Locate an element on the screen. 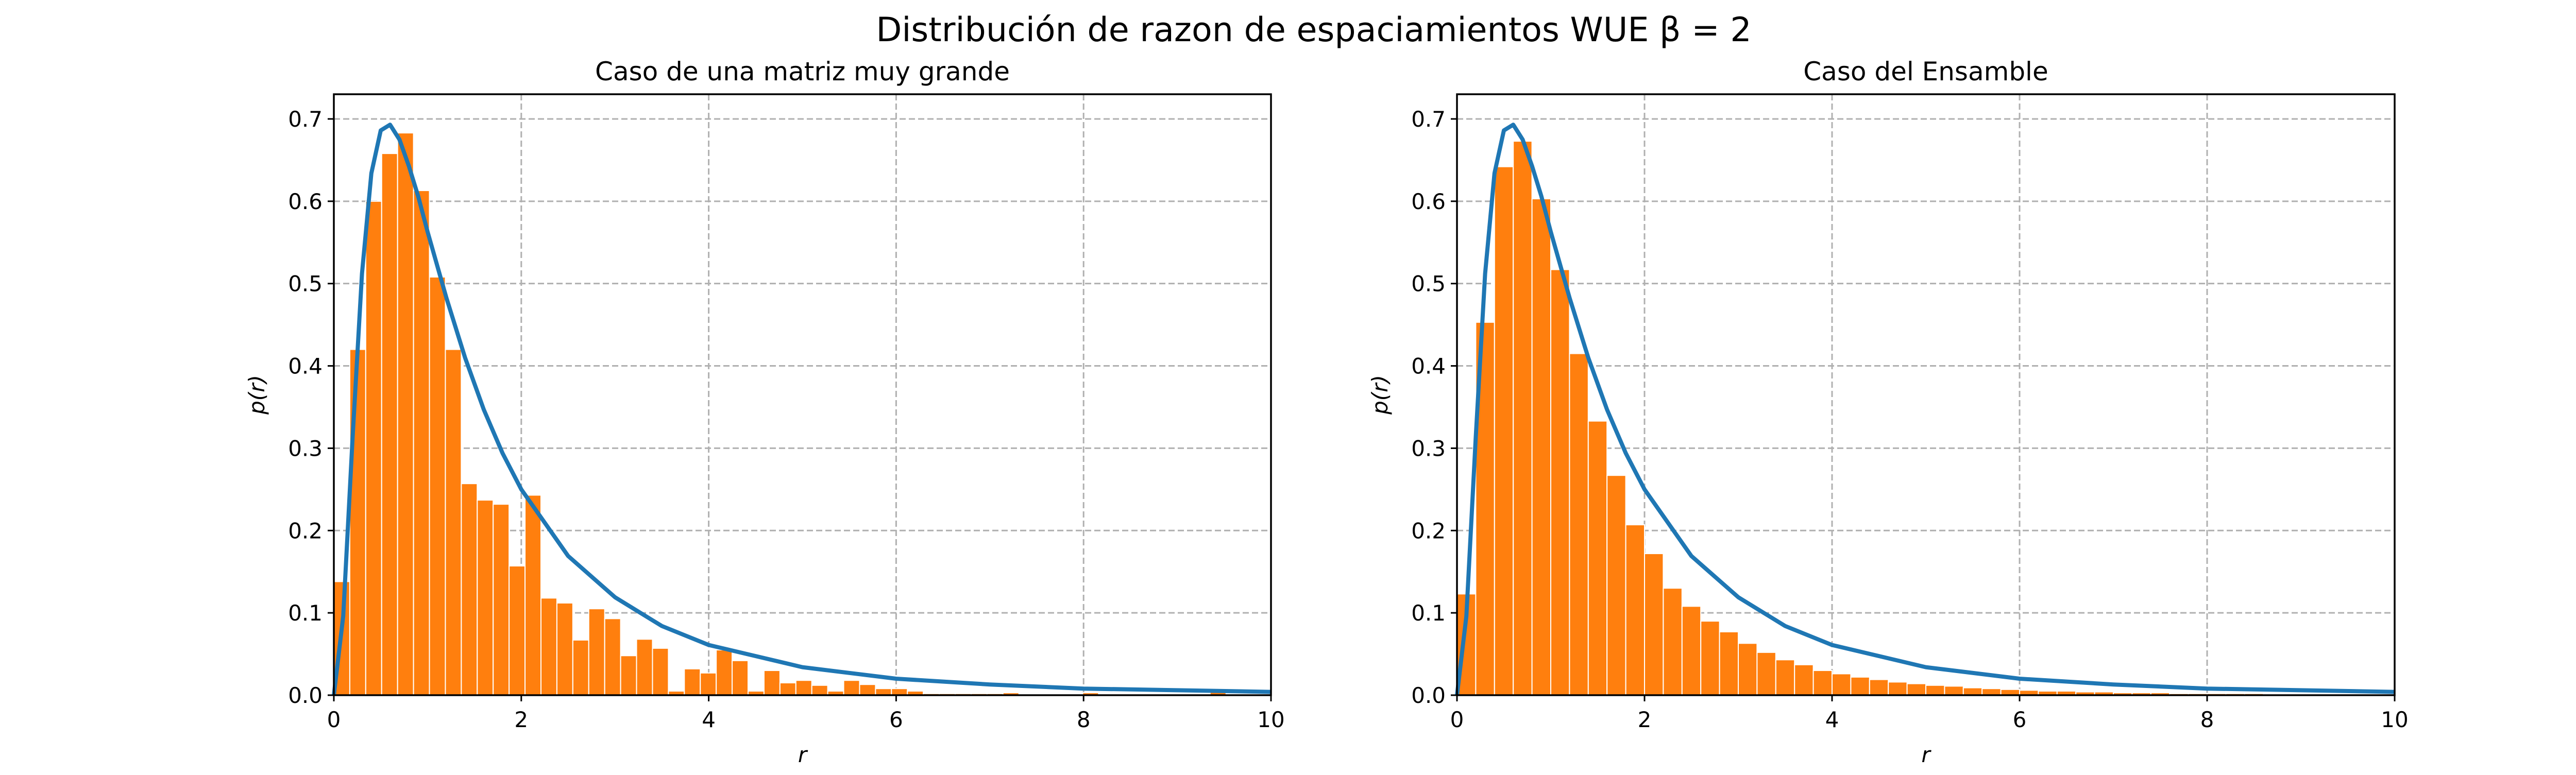 This screenshot has height=775, width=2576. chart-2-xtick-label: 2 is located at coordinates (1645, 720).